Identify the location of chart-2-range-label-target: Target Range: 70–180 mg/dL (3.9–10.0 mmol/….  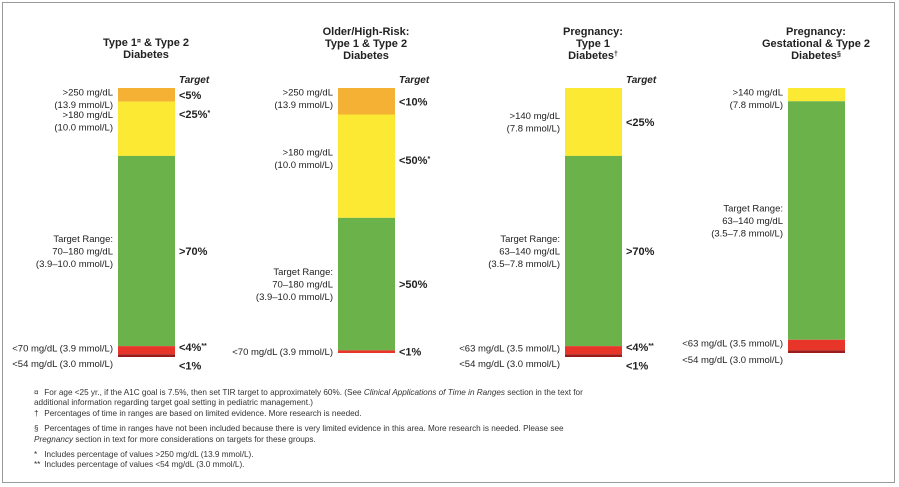
(294, 285).